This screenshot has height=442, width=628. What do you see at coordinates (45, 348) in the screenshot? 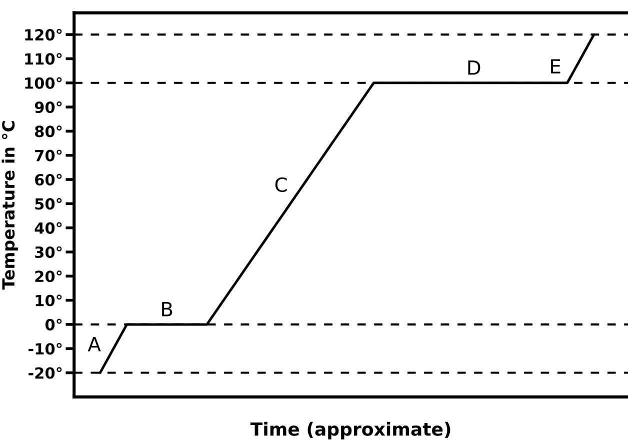
I see `y-tick-label: -10°` at bounding box center [45, 348].